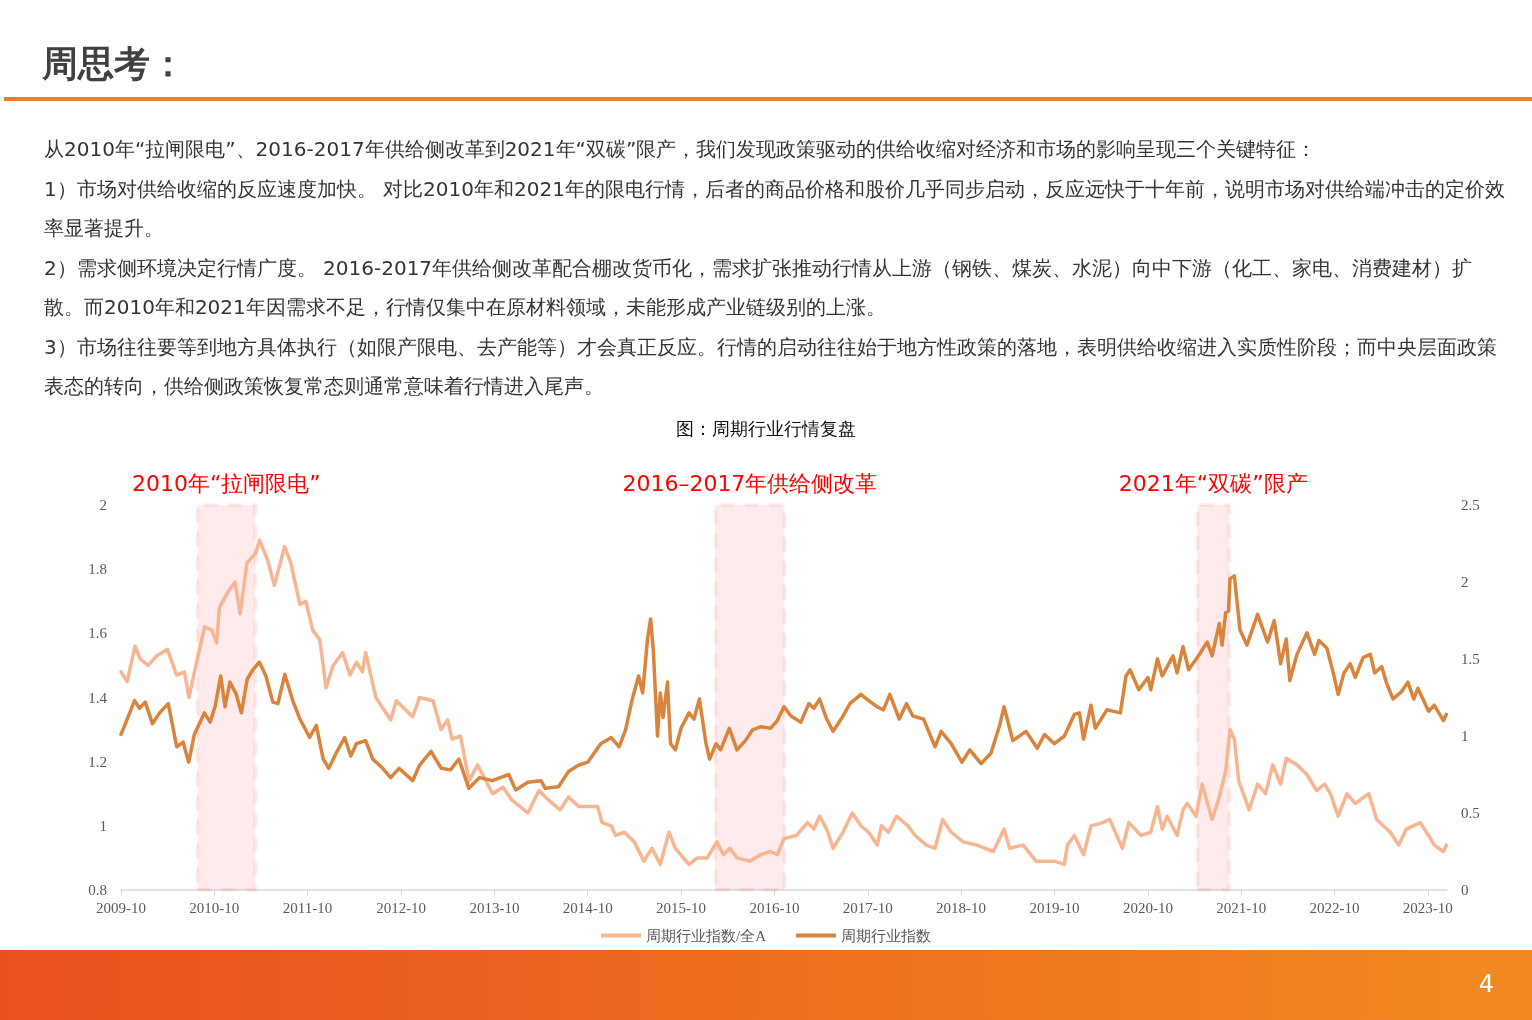 Image resolution: width=1532 pixels, height=1020 pixels. Describe the element at coordinates (750, 483) in the screenshot. I see `band-label: 2016–2017年供给侧改革` at that location.